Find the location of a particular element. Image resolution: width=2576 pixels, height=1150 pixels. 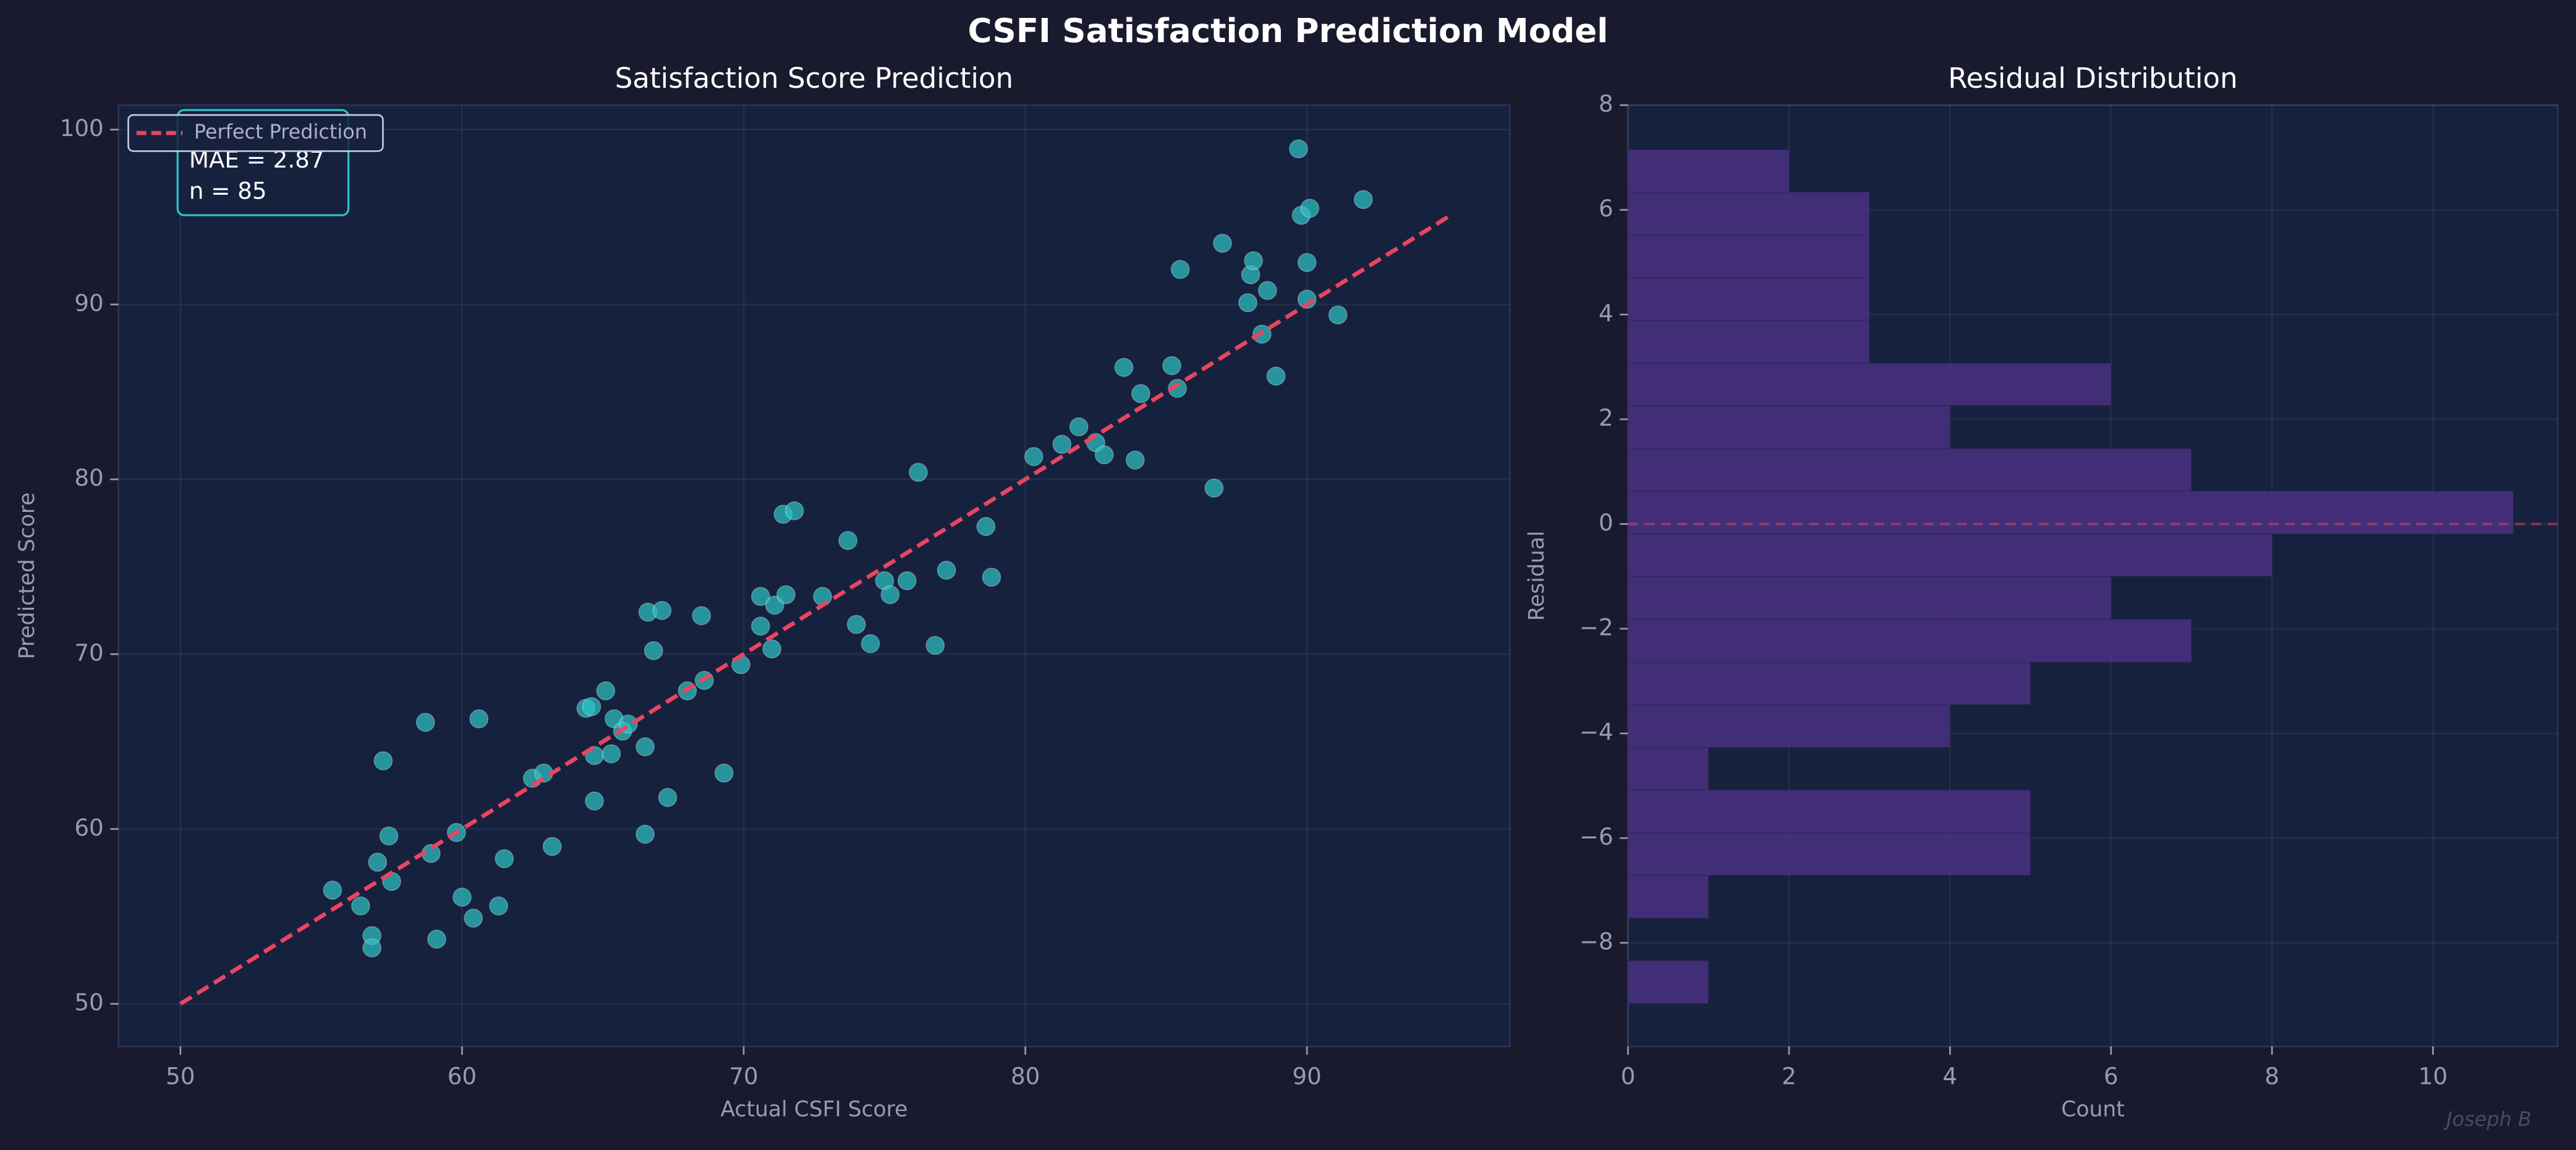

x-axis-label: Actual CSFI Score is located at coordinates (814, 1109).